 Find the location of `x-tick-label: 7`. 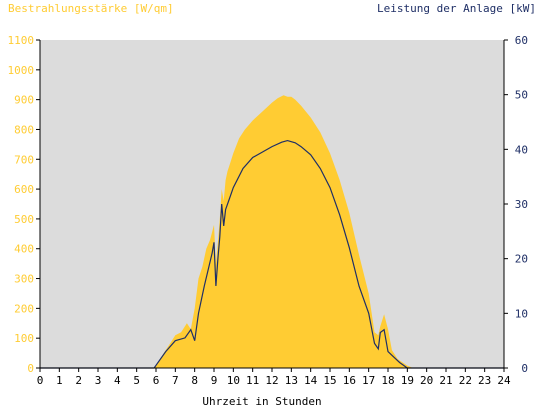

x-tick-label: 7 is located at coordinates (175, 380).